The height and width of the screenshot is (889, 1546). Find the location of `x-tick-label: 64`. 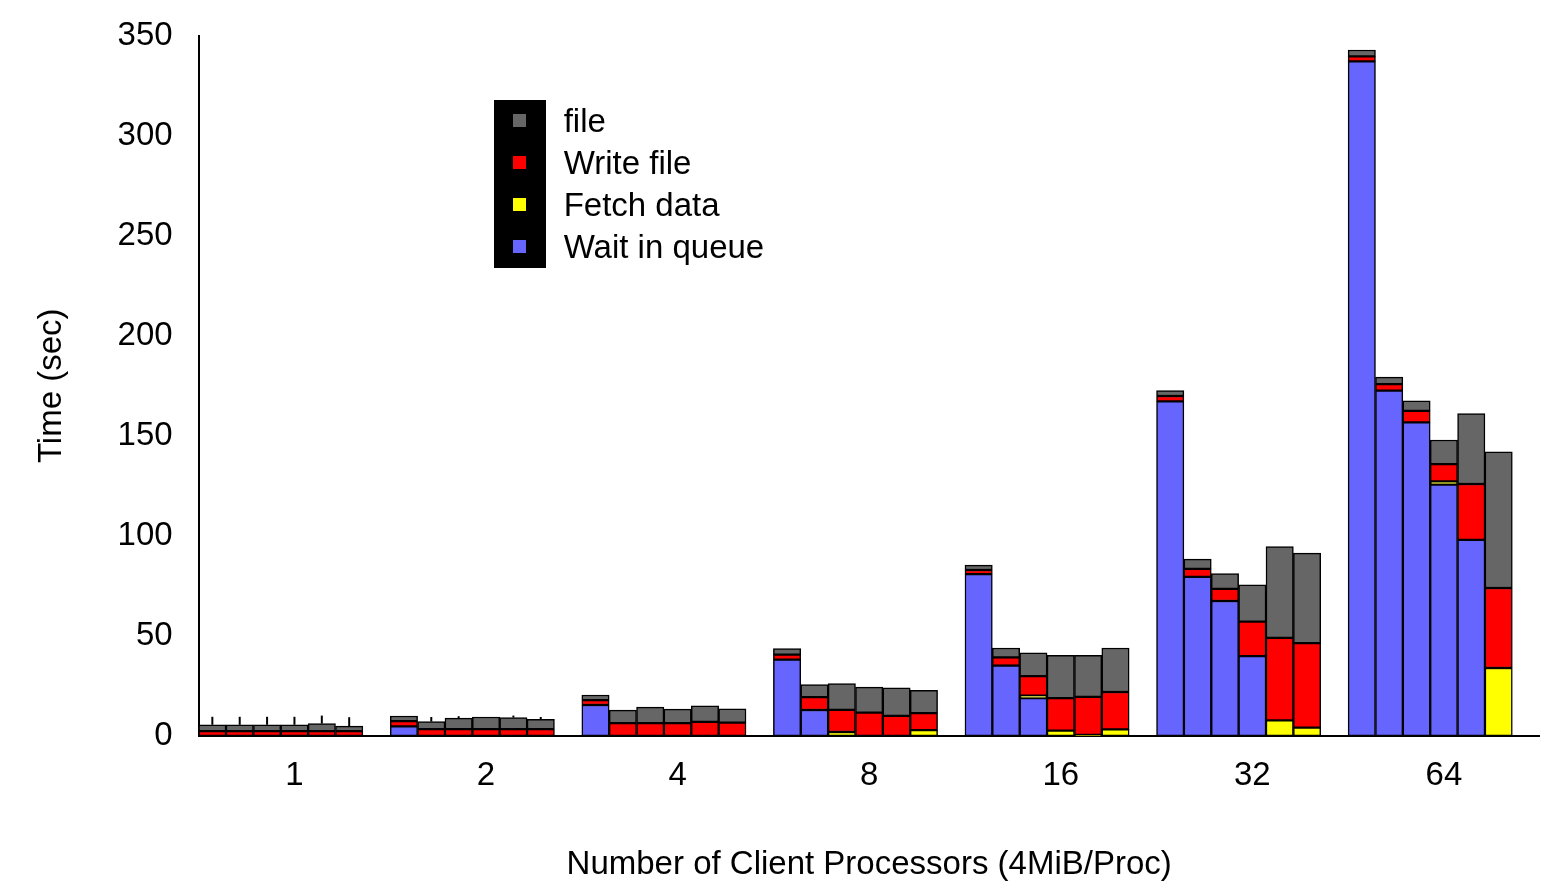

x-tick-label: 64 is located at coordinates (1444, 773).